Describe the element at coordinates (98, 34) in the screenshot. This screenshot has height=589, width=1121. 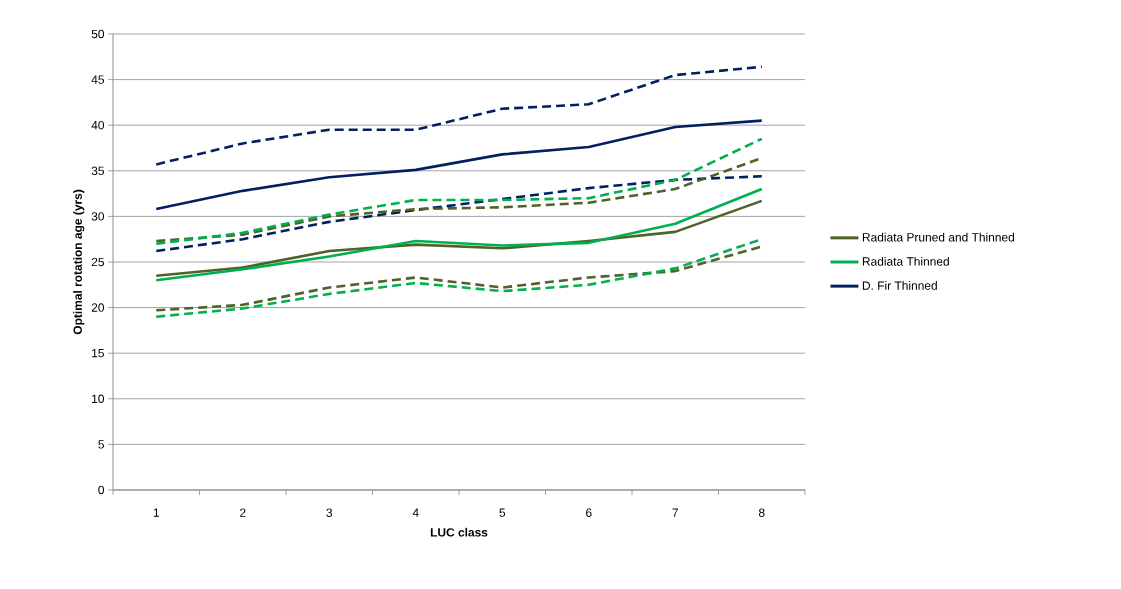
I see `y-tick-label: 50` at that location.